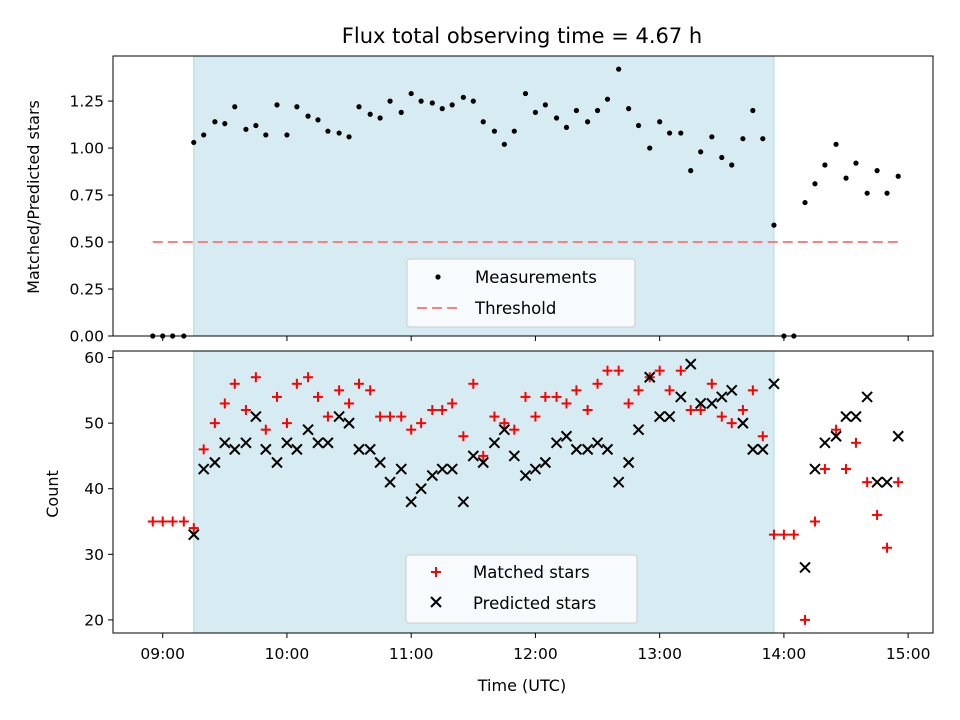  I want to click on bottom-legend: Matched stars Predicted stars, so click(521, 589).